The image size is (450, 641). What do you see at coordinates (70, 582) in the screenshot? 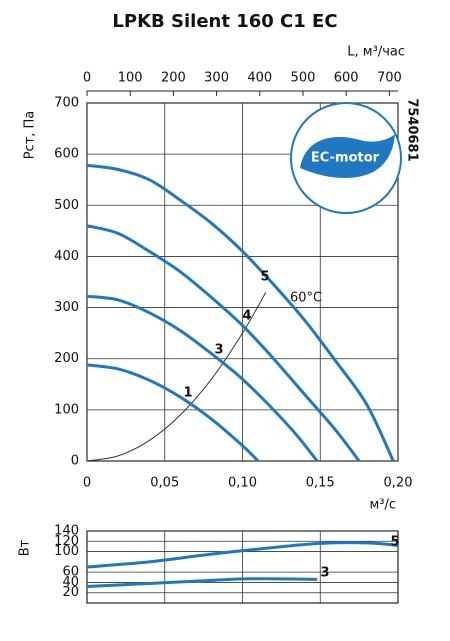
I see `y-tick-label: 40` at bounding box center [70, 582].